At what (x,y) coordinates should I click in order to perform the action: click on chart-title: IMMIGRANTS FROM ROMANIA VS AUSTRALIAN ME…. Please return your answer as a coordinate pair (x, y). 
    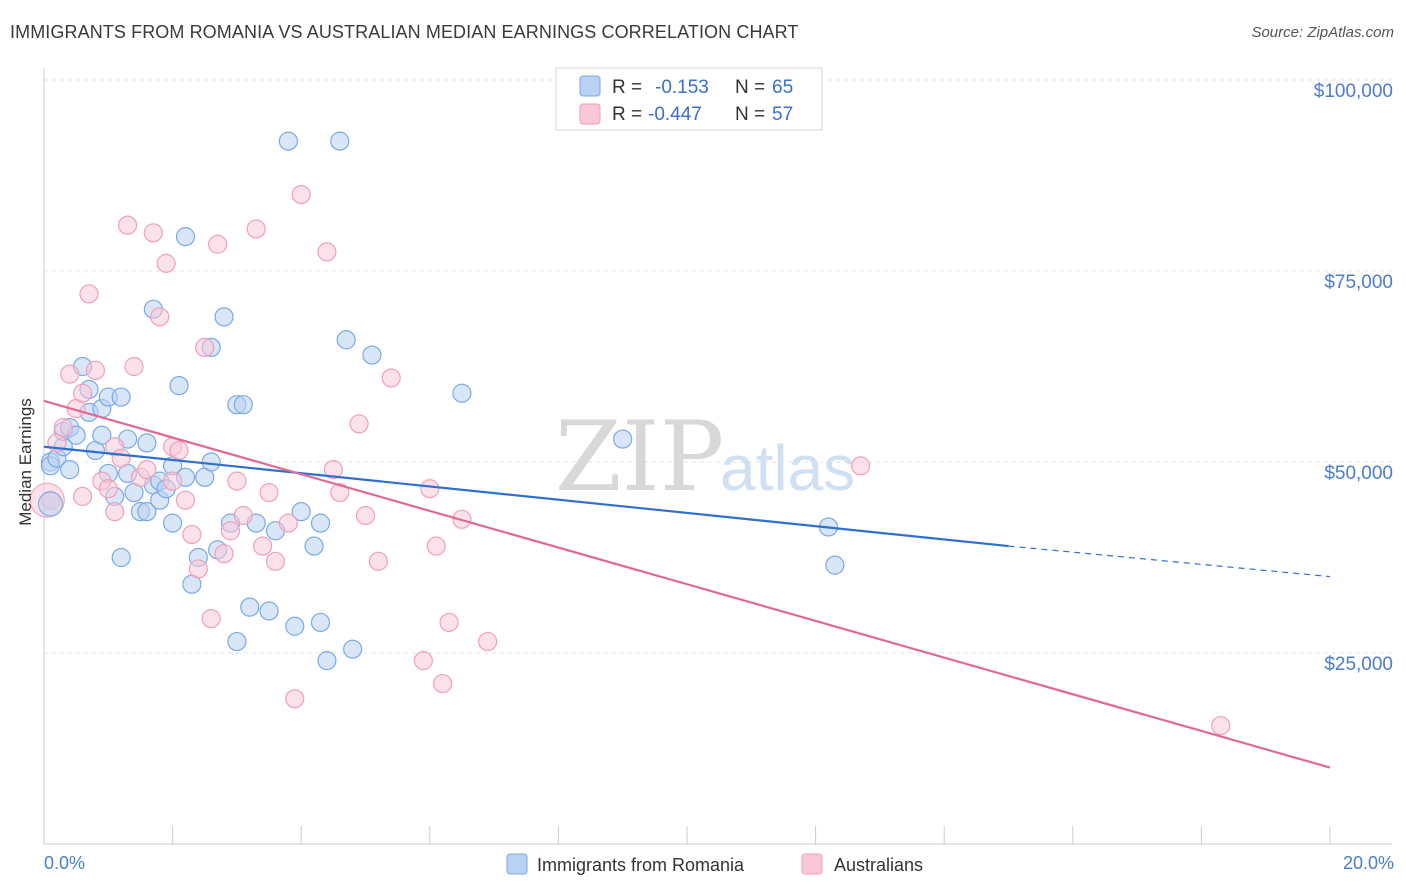
    Looking at the image, I should click on (404, 32).